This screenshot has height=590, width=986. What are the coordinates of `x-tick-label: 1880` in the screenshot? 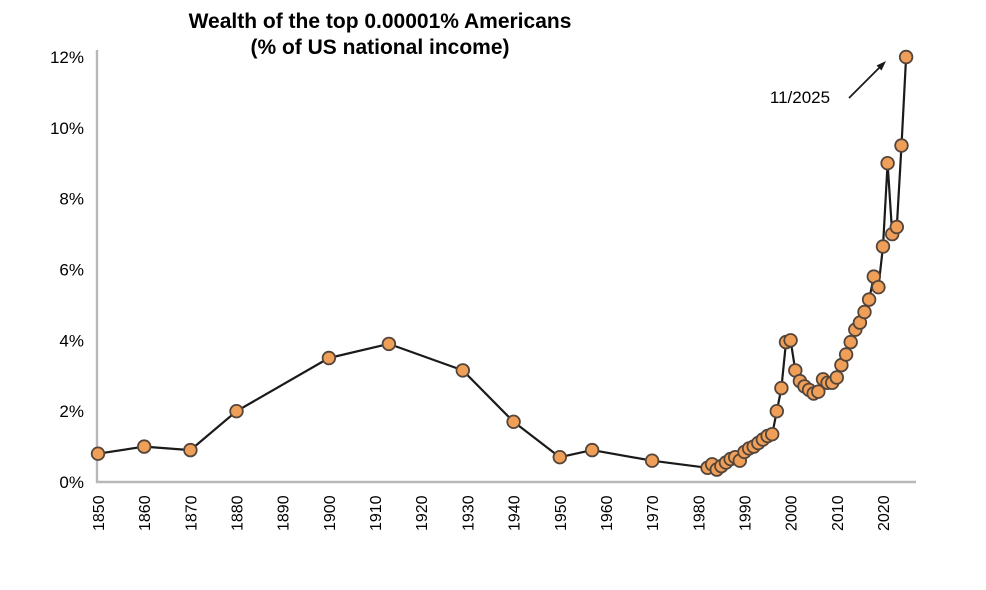 It's located at (238, 513).